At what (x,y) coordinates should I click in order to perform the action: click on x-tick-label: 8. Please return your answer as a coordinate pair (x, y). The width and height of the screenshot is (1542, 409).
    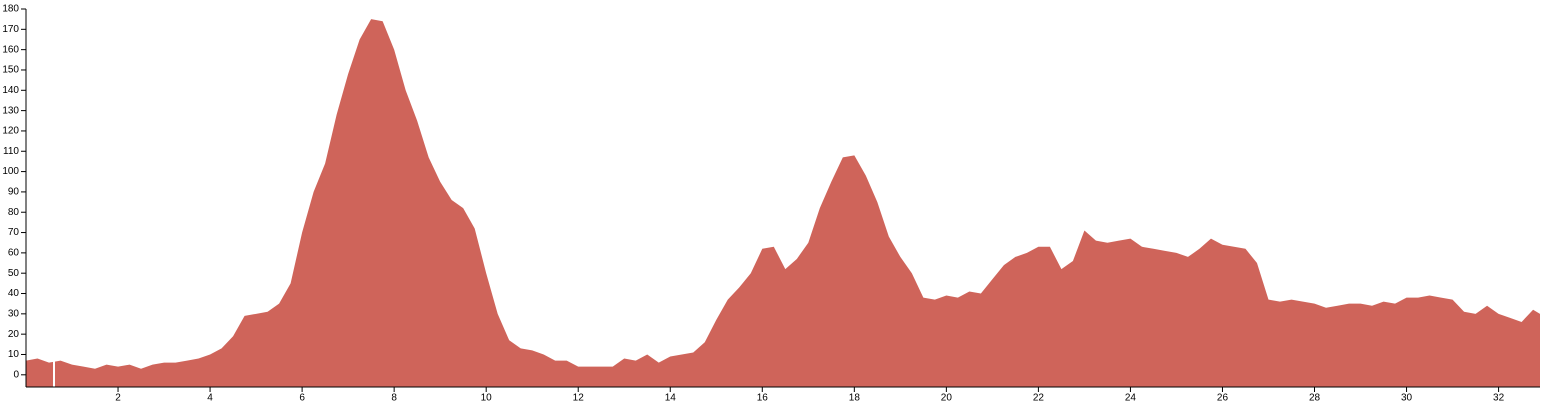
    Looking at the image, I should click on (394, 398).